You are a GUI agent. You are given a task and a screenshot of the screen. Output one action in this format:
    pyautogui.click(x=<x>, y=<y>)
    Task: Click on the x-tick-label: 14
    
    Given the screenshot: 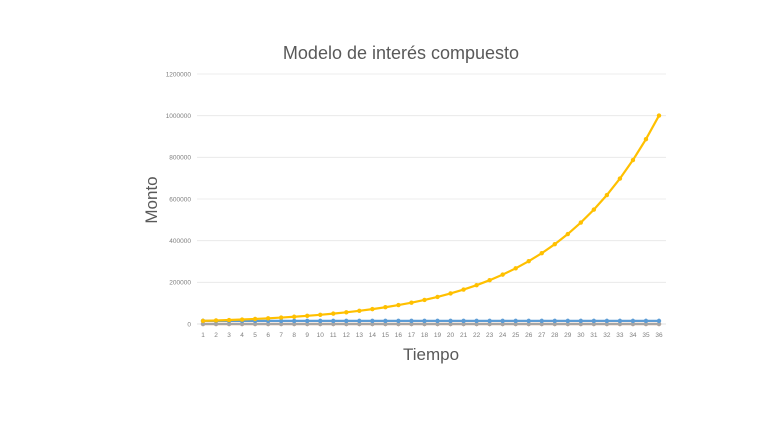 What is the action you would take?
    pyautogui.click(x=373, y=335)
    